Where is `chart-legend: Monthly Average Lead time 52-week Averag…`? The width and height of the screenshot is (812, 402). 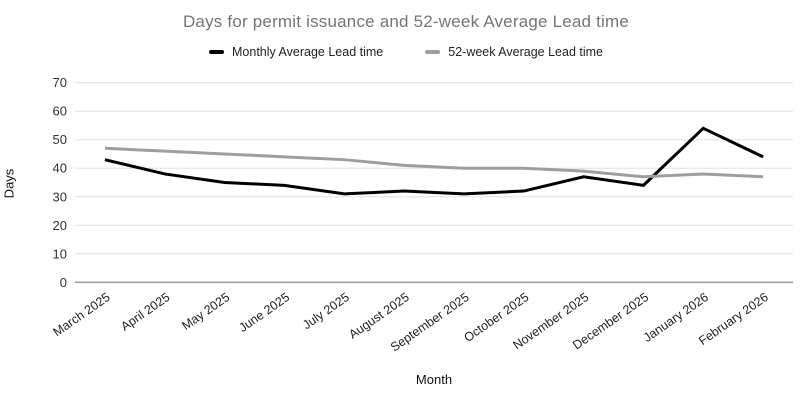
chart-legend: Monthly Average Lead time 52-week Averag… is located at coordinates (406, 52).